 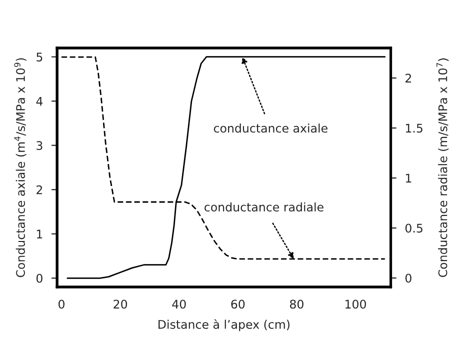 What do you see at coordinates (121, 304) in the screenshot?
I see `x-tick-label: 20` at bounding box center [121, 304].